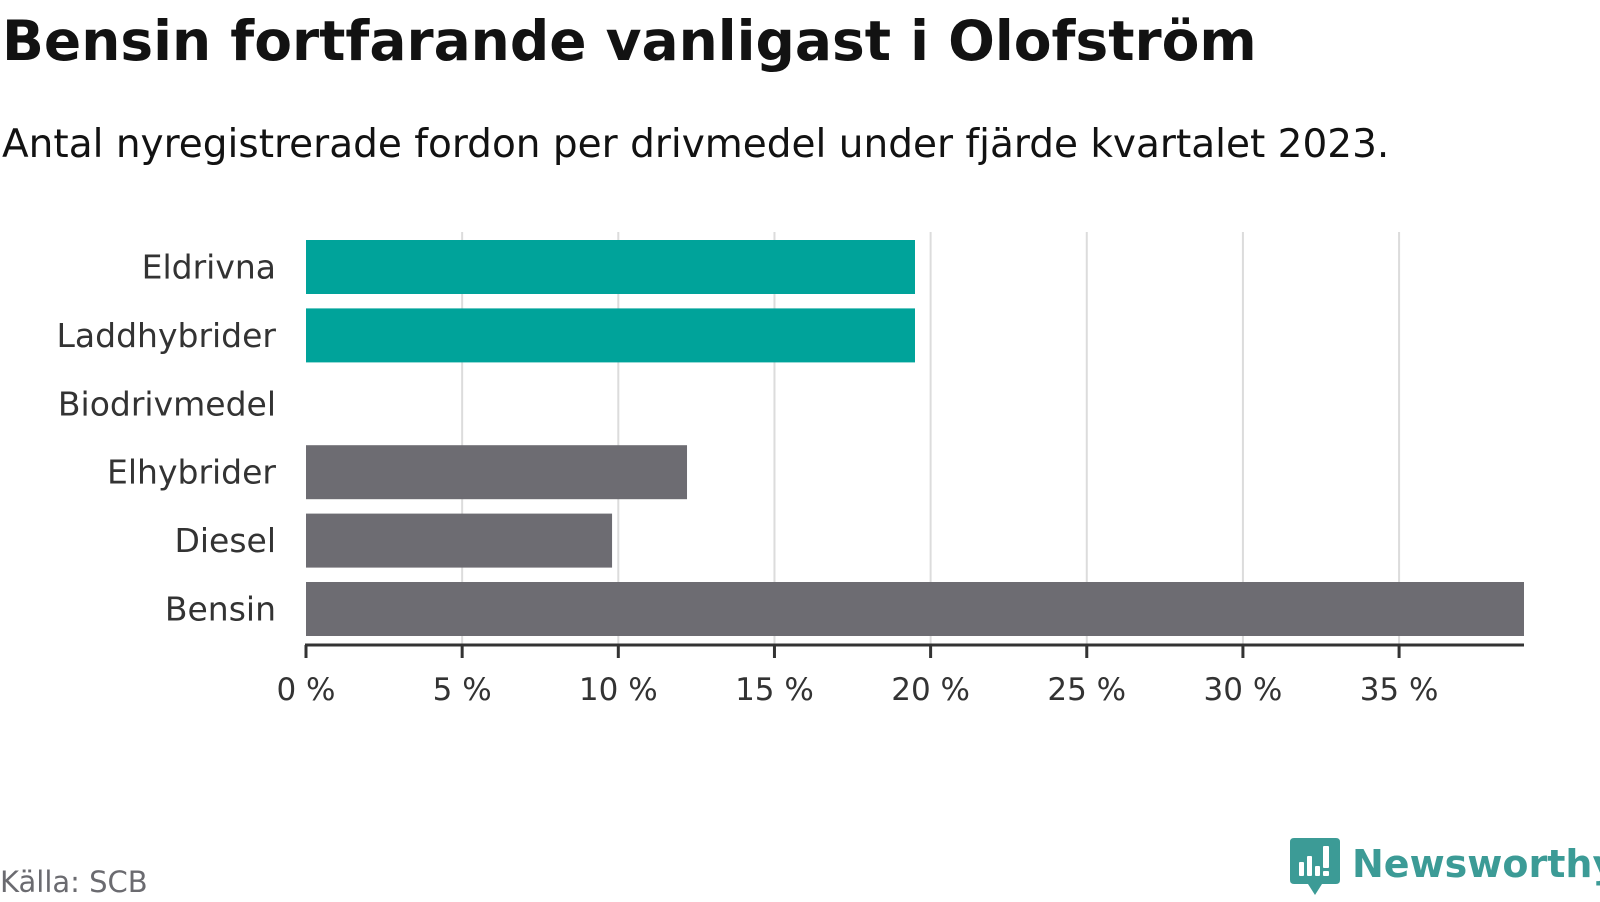  I want to click on tick-label-0: 0 %, so click(305, 690).